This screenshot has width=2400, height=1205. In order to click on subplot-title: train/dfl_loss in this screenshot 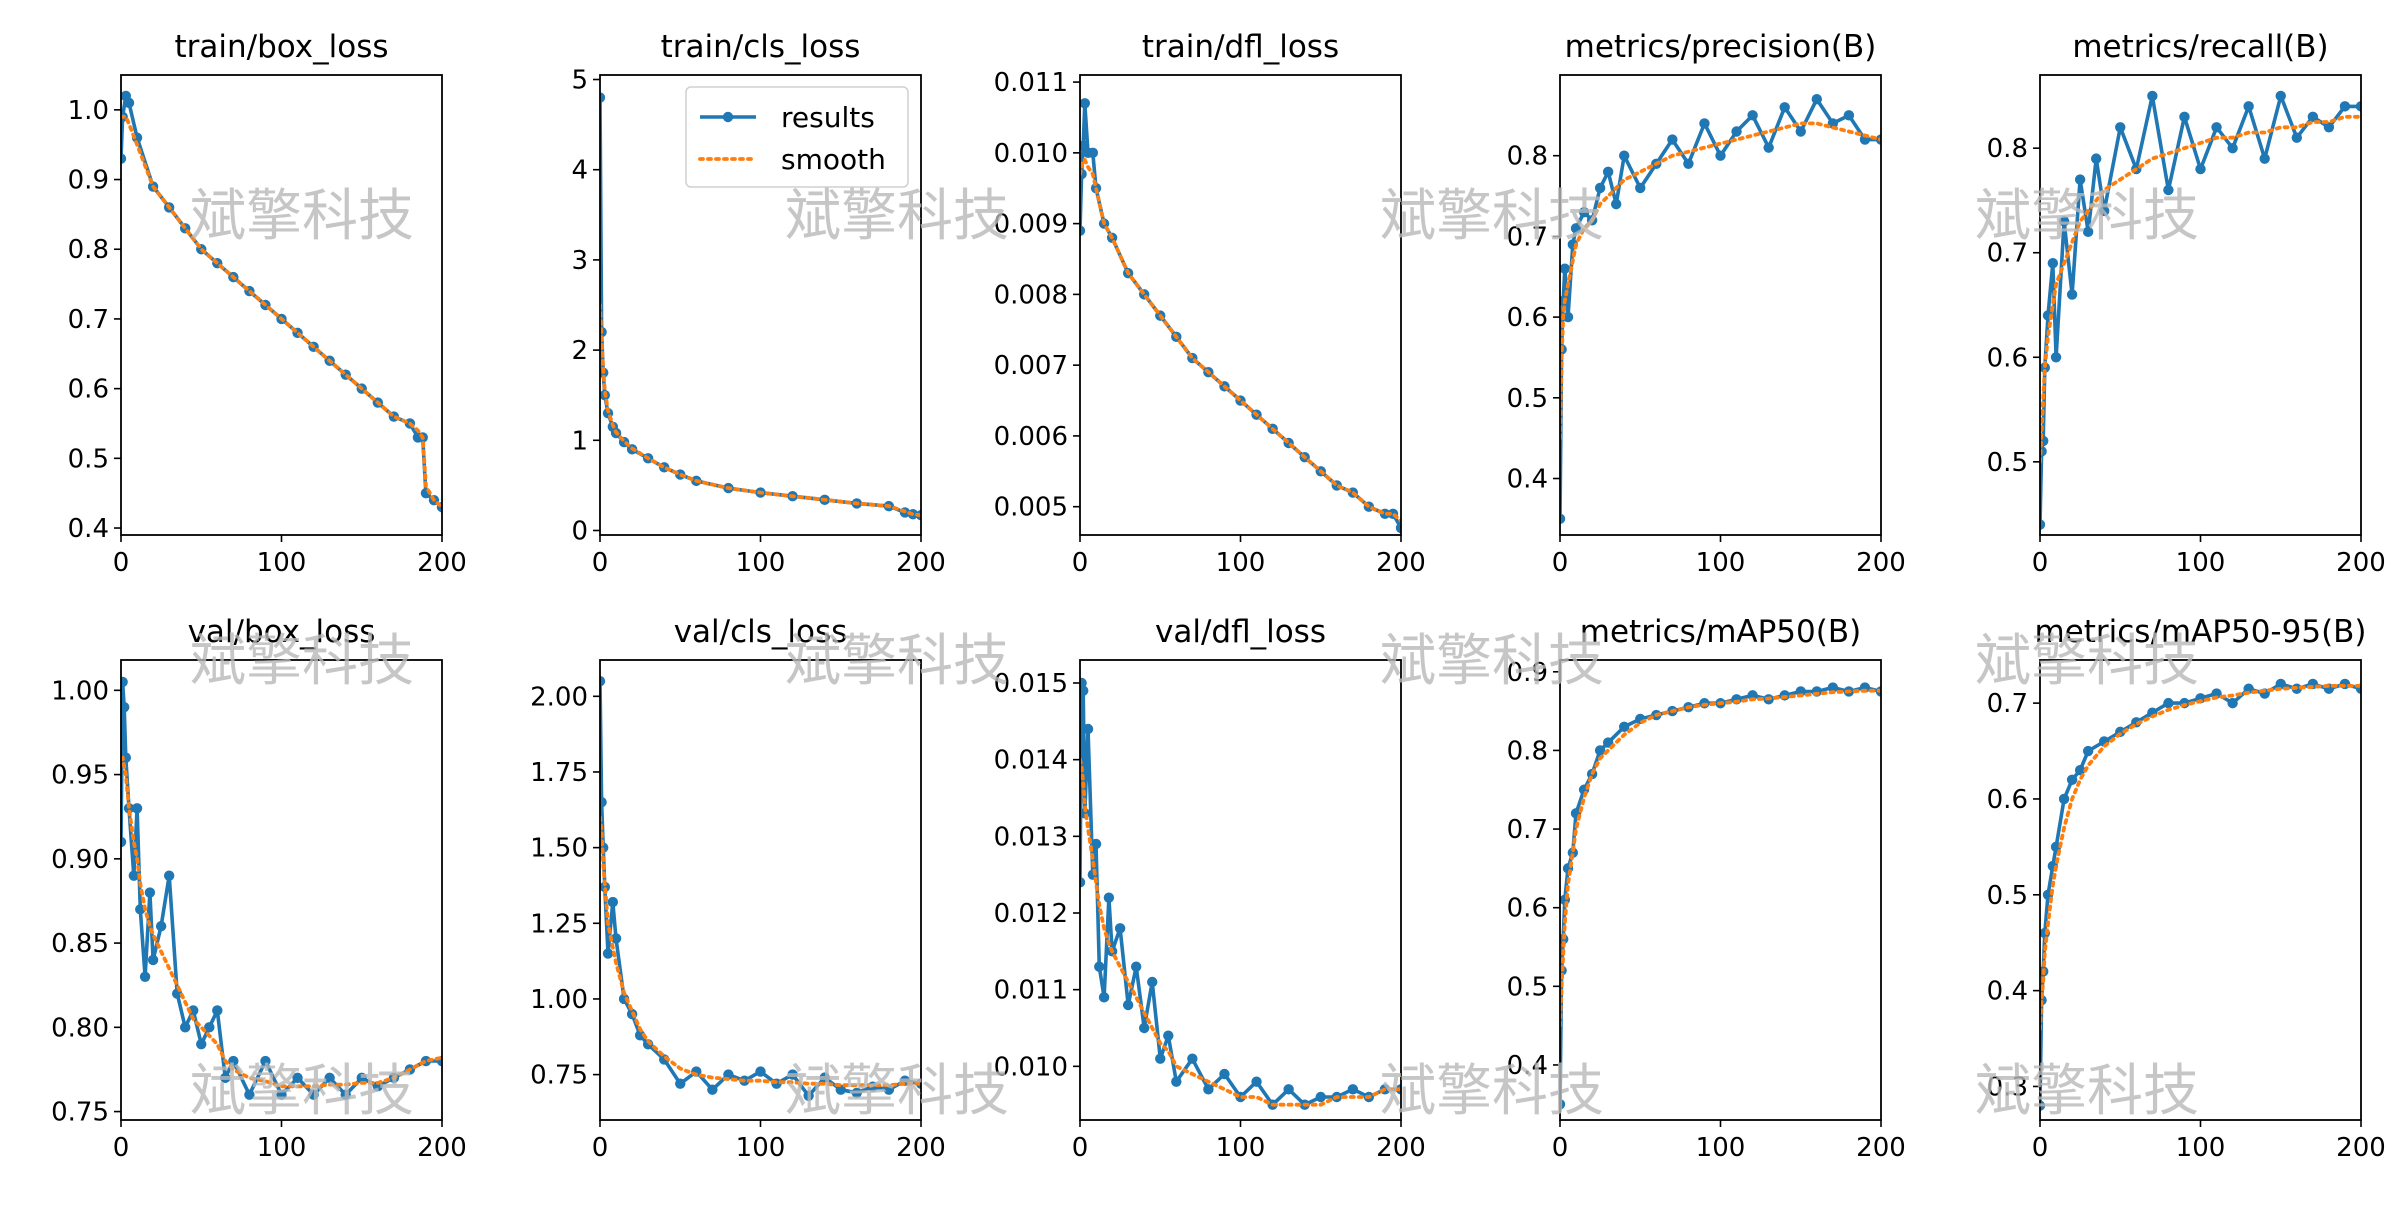, I will do `click(1240, 47)`.